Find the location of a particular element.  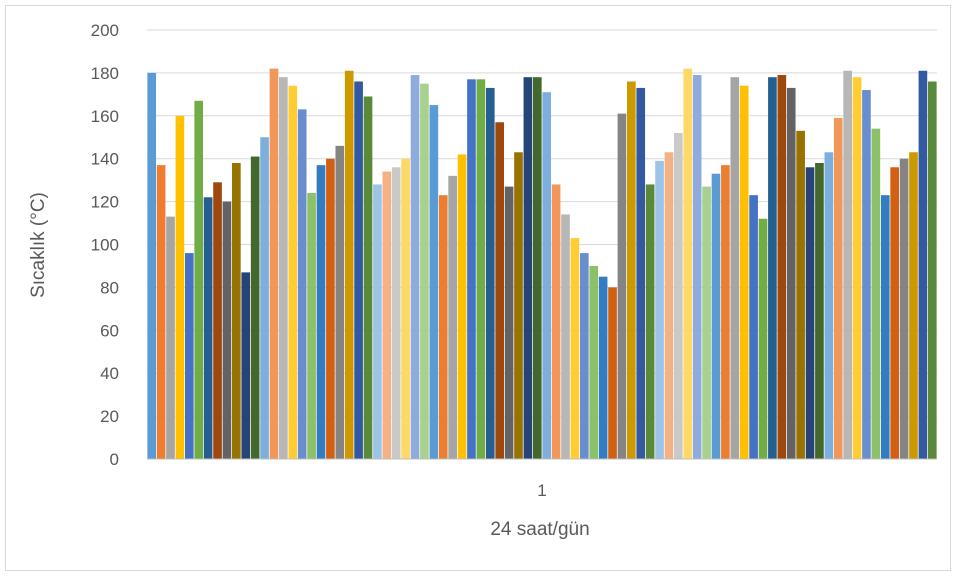

y-tick-label: 60 is located at coordinates (109, 330).